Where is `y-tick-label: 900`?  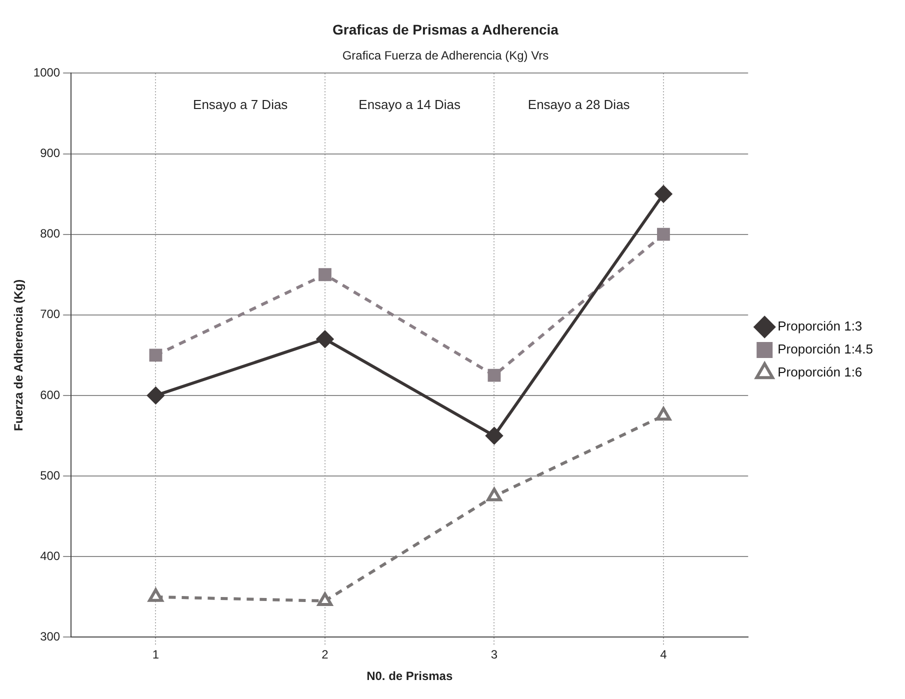
y-tick-label: 900 is located at coordinates (50, 153).